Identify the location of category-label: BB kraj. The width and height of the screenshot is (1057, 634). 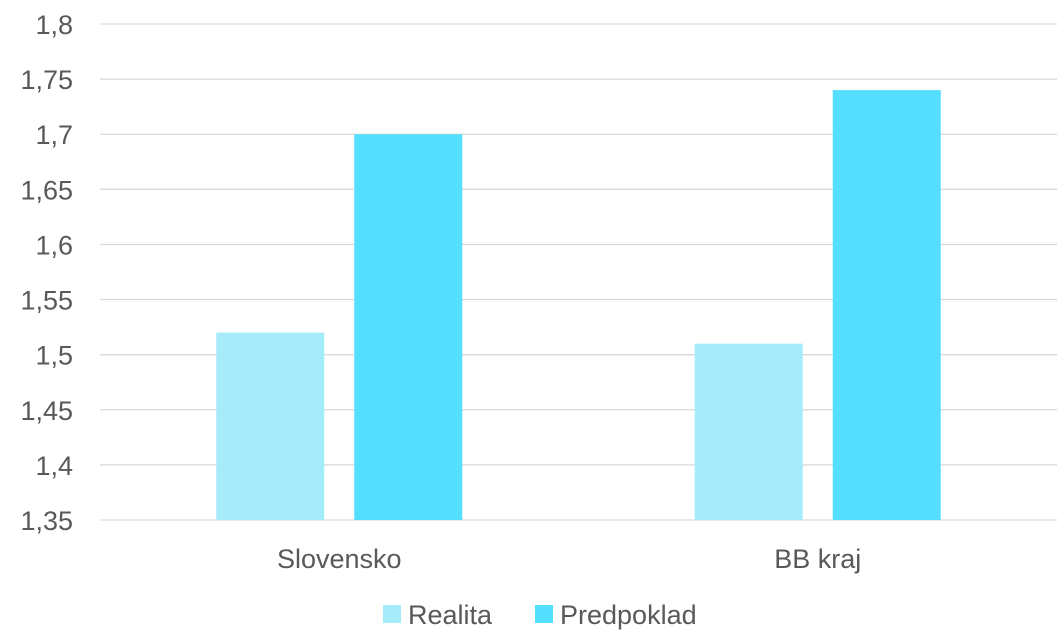
(817, 559).